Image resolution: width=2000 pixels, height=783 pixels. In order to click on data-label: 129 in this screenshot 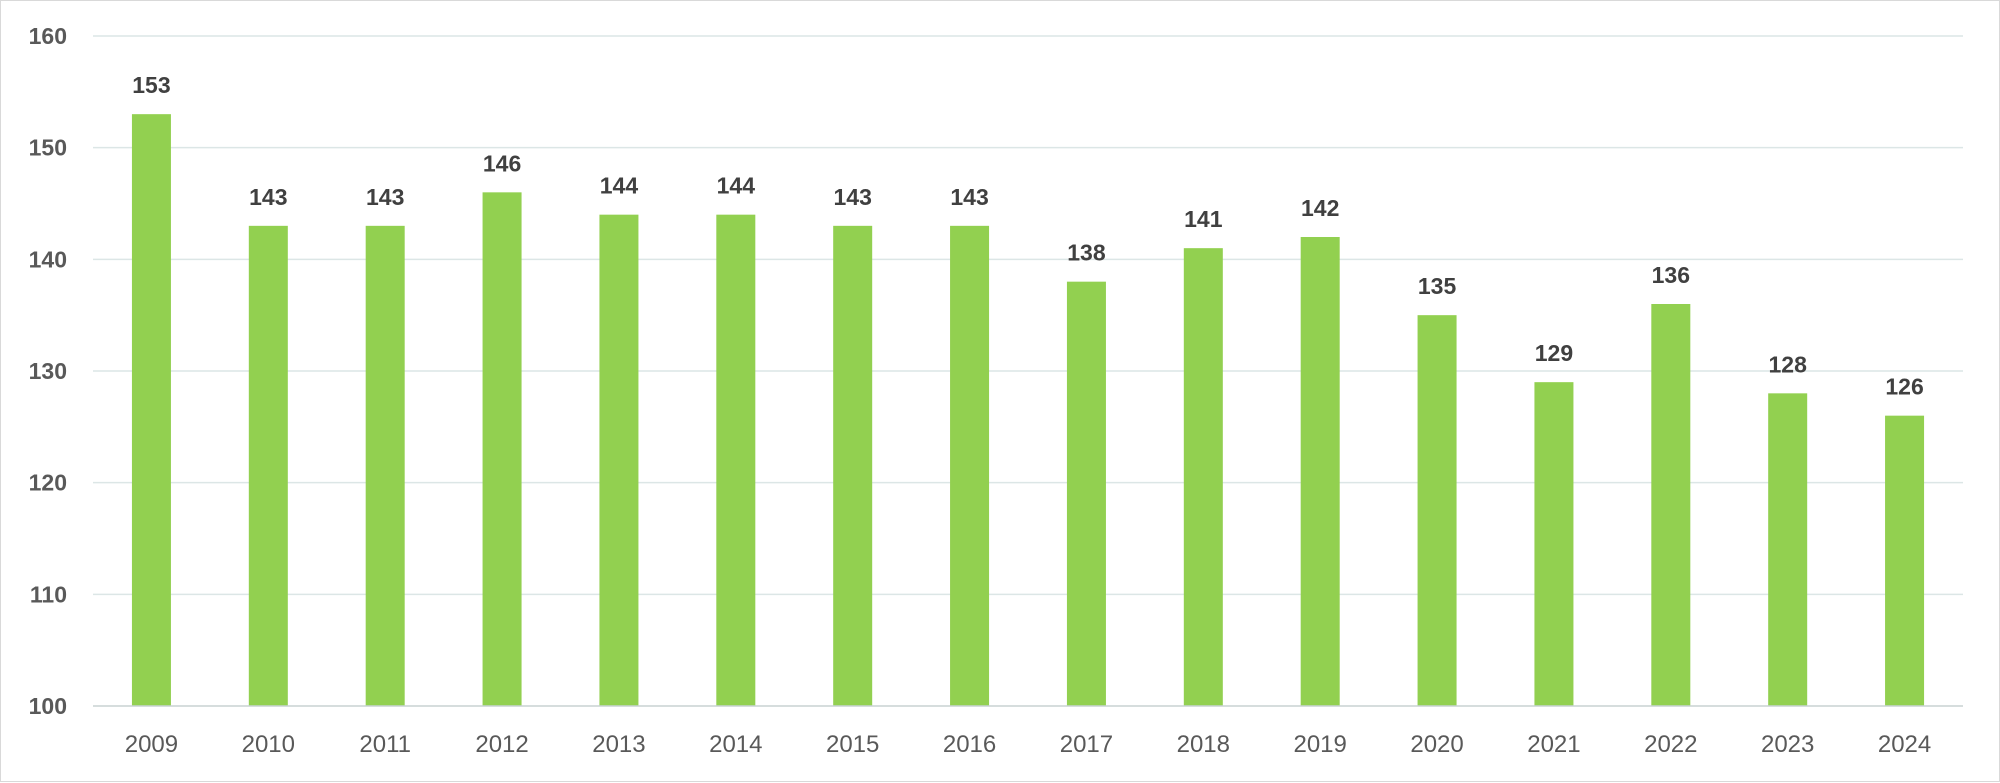, I will do `click(1554, 353)`.